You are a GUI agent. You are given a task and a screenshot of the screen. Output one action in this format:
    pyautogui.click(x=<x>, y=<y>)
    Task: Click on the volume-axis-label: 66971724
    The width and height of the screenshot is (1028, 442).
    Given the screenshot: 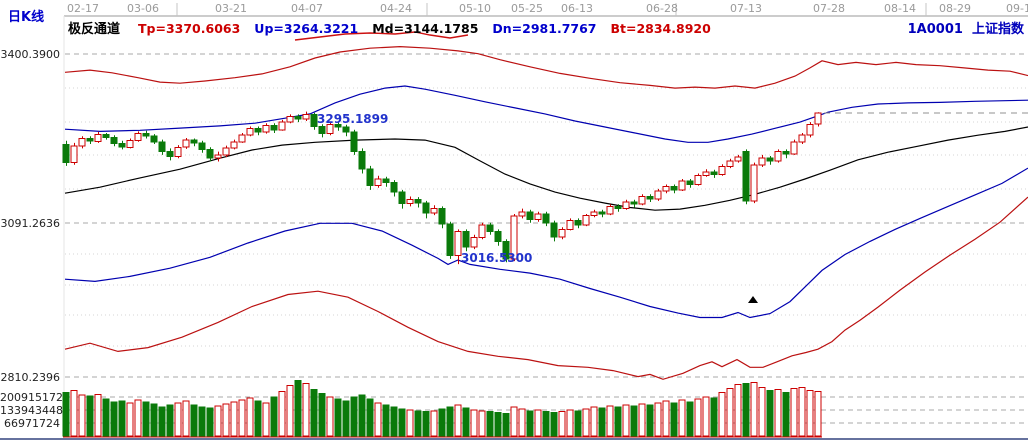 What is the action you would take?
    pyautogui.click(x=32, y=423)
    